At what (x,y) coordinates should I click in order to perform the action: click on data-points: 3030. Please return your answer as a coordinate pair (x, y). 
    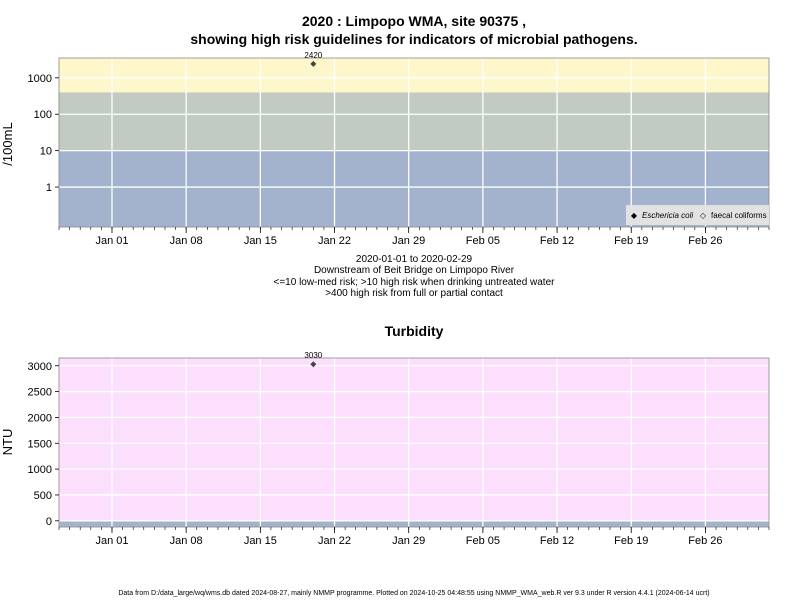
    Looking at the image, I should click on (313, 359).